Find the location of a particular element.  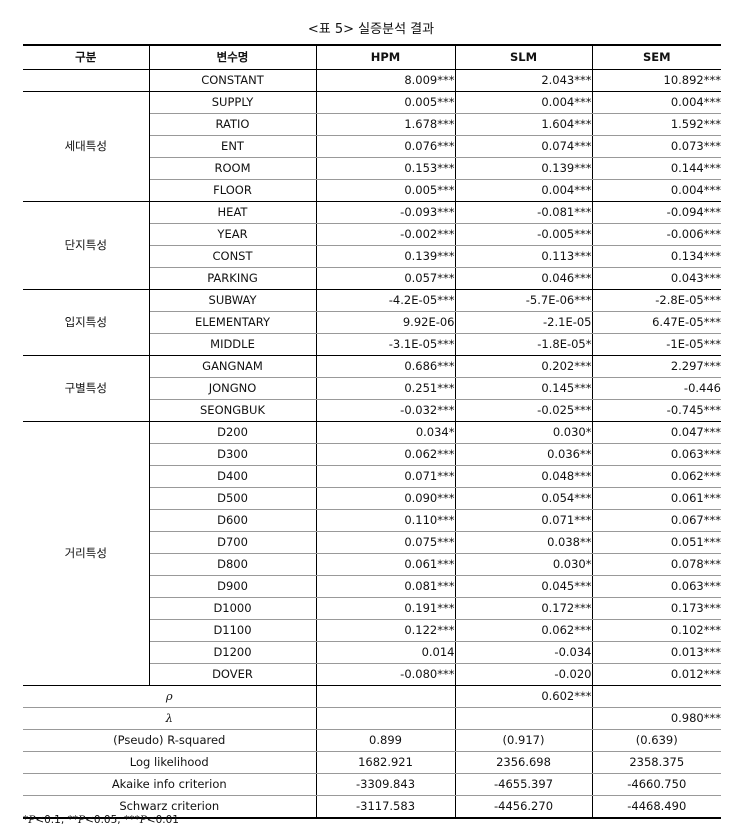

hpm-value: 0.076*** is located at coordinates (386, 146).